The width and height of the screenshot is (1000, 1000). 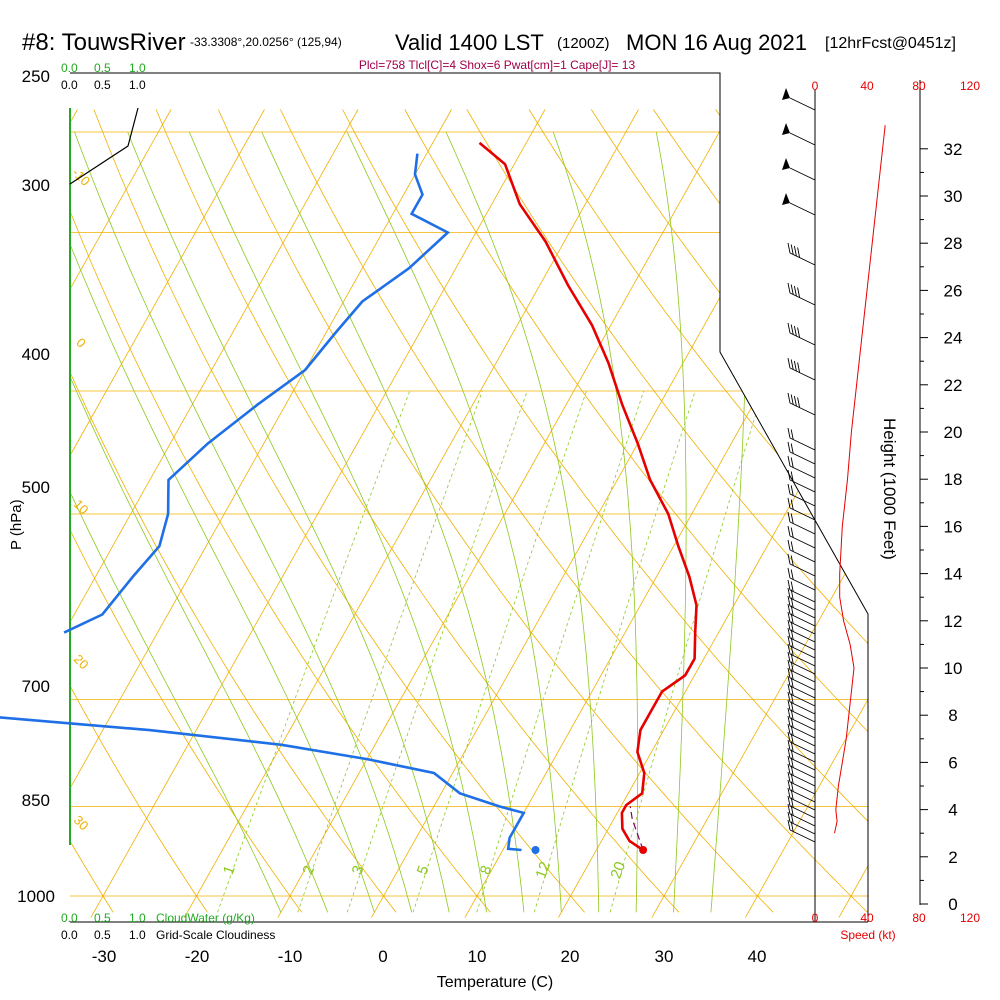 I want to click on x-tick-30: 30, so click(x=664, y=956).